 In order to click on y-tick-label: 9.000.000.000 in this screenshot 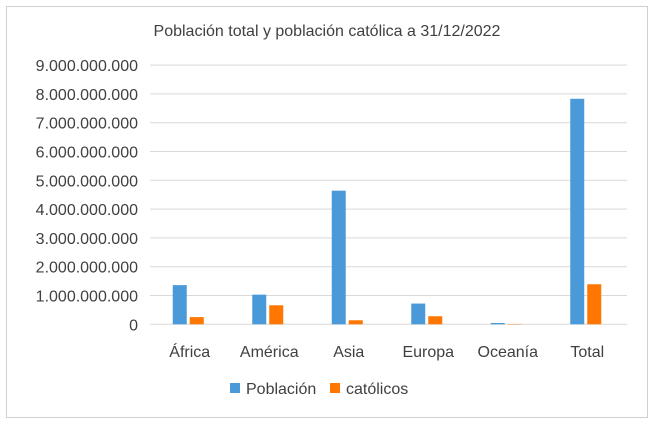, I will do `click(87, 66)`.